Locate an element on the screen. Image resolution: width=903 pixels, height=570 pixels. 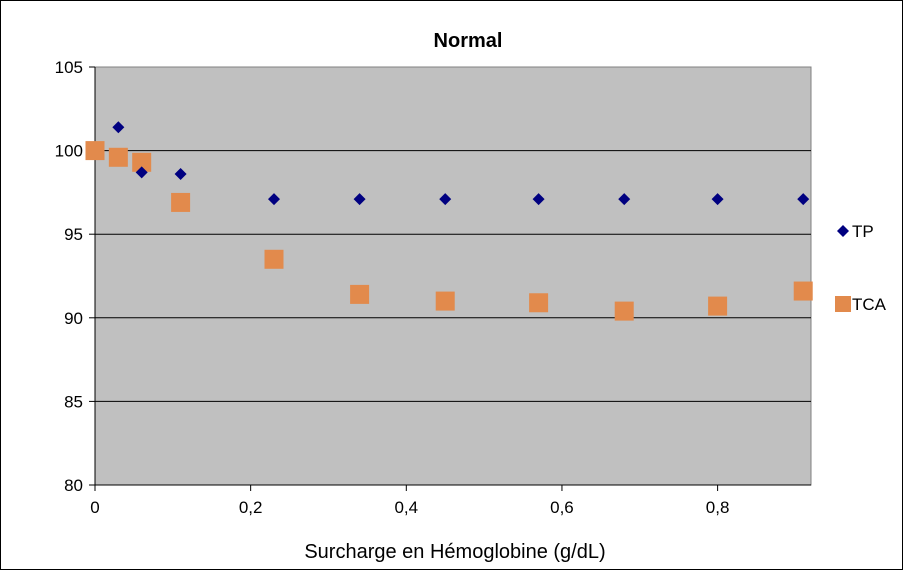
x-tick-label: 0,8 is located at coordinates (718, 507).